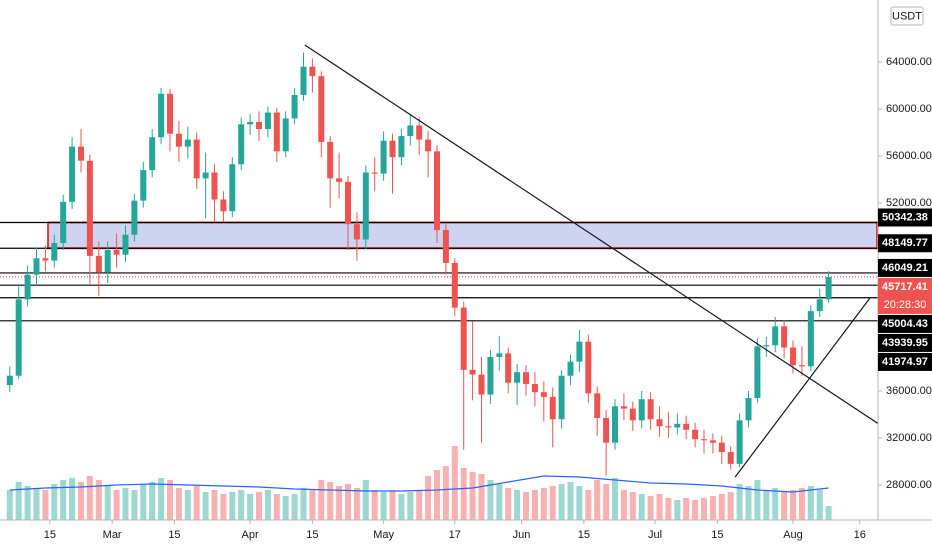 Image resolution: width=932 pixels, height=550 pixels. I want to click on y-tick-label: 36000.00, so click(909, 391).